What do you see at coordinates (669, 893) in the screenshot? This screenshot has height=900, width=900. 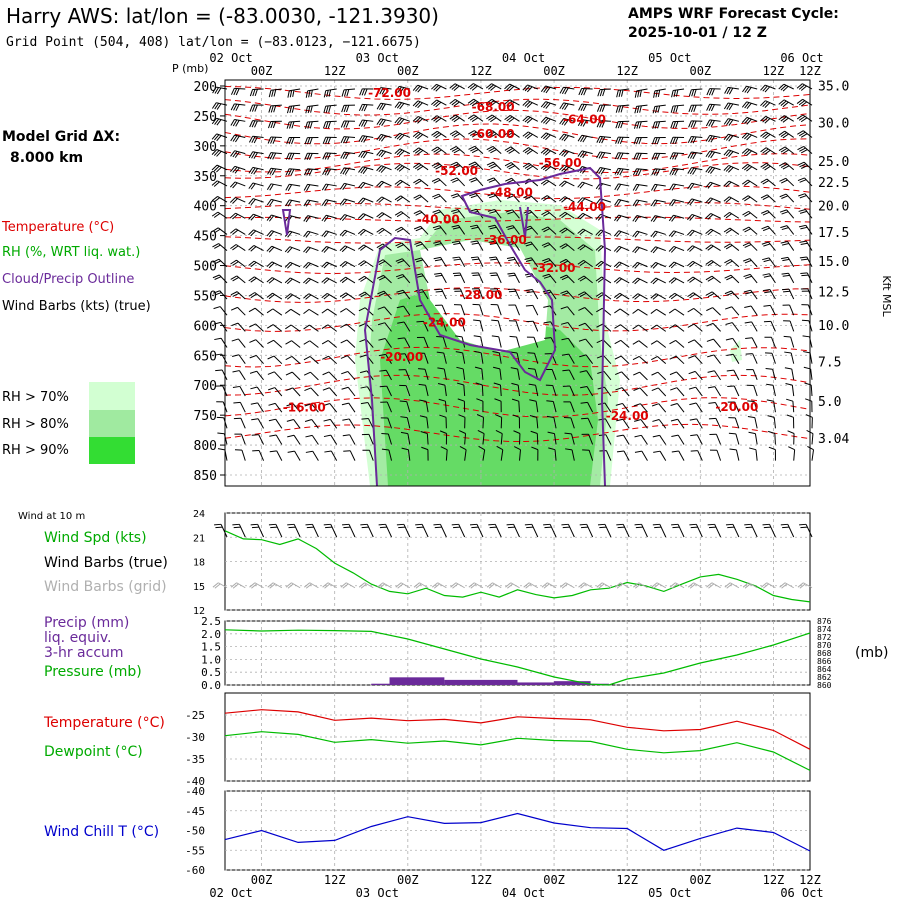 I see `date-label-bottom: 05 Oct` at bounding box center [669, 893].